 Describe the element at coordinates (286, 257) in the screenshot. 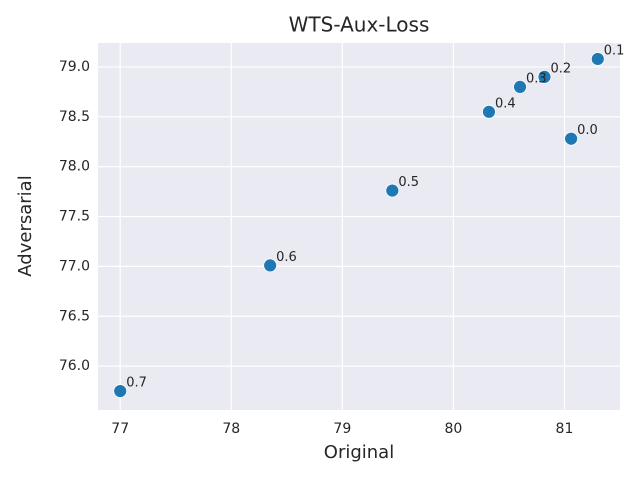

I see `point-label: 0.6` at that location.